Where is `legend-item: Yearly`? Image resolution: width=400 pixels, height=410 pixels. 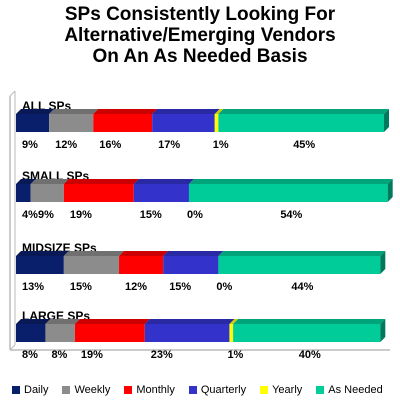 legend-item: Yearly is located at coordinates (281, 390).